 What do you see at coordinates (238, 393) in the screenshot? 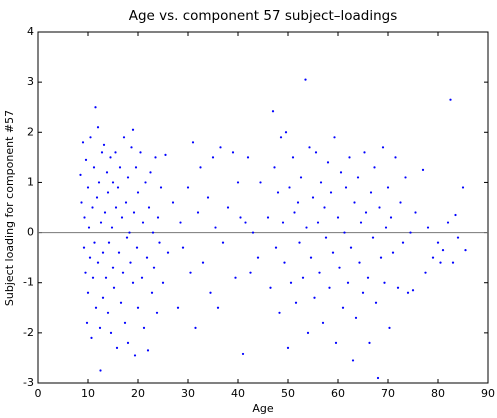
I see `x-tick-label: 40` at bounding box center [238, 393].